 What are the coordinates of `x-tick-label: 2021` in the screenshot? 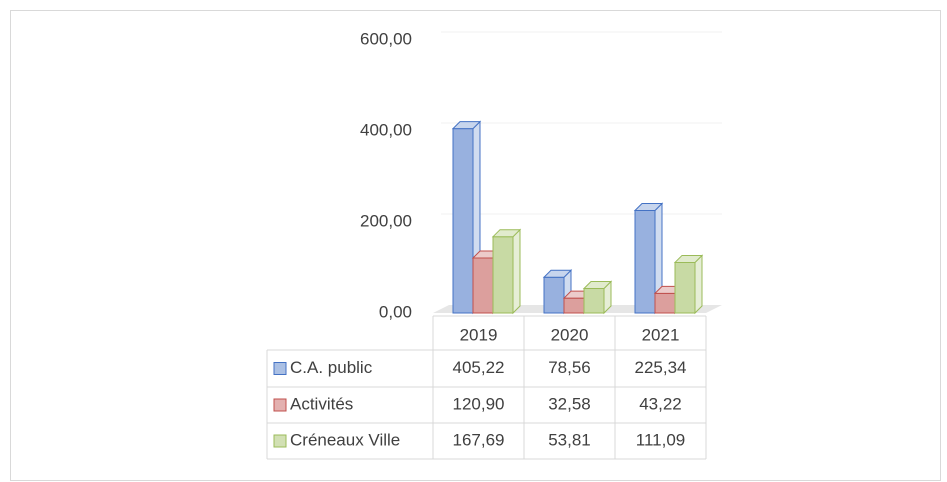 It's located at (661, 334).